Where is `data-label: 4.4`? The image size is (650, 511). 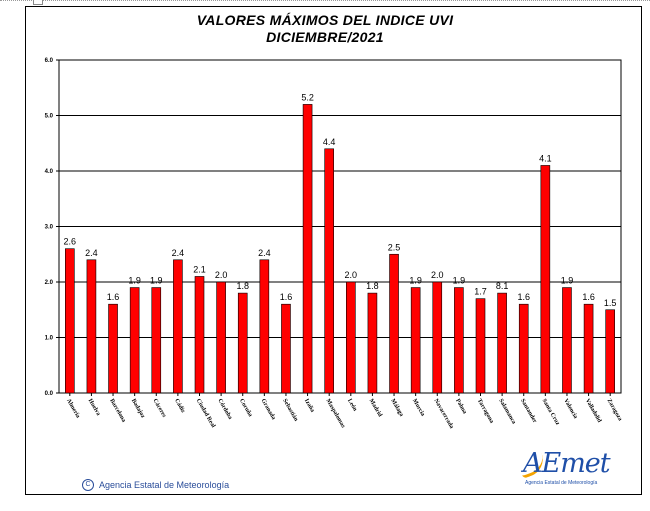
data-label: 4.4 is located at coordinates (329, 142).